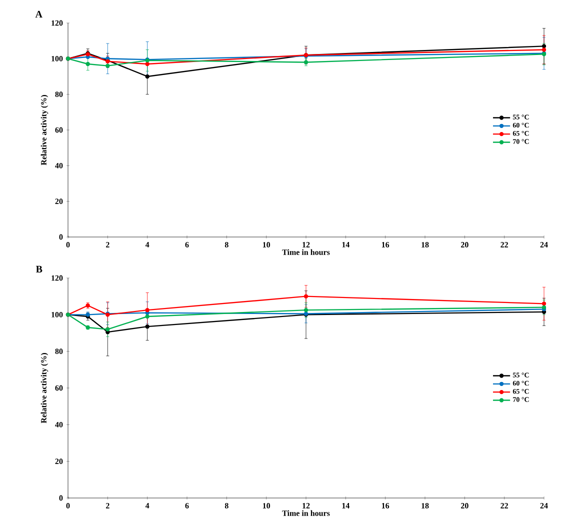 Image resolution: width=588 pixels, height=532 pixels. What do you see at coordinates (38, 14) in the screenshot?
I see `chart-title: A` at bounding box center [38, 14].